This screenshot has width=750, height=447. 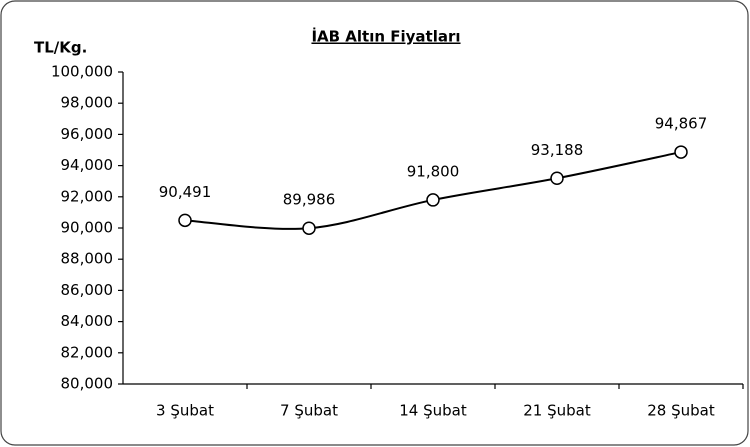 I want to click on y-tick-label: 86,000, so click(x=87, y=290).